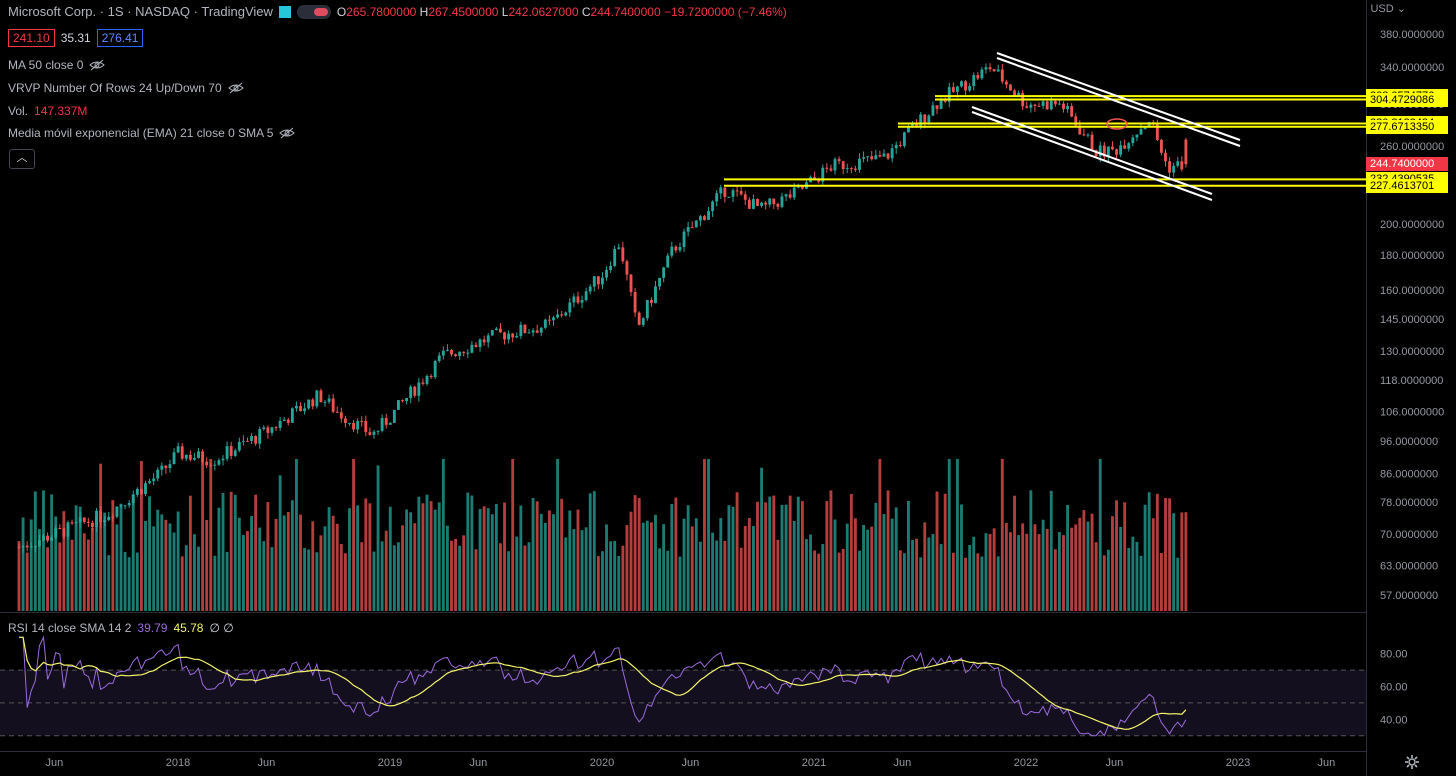 The image size is (1456, 776). What do you see at coordinates (22, 159) in the screenshot?
I see `collapse-legend-button: ︿` at bounding box center [22, 159].